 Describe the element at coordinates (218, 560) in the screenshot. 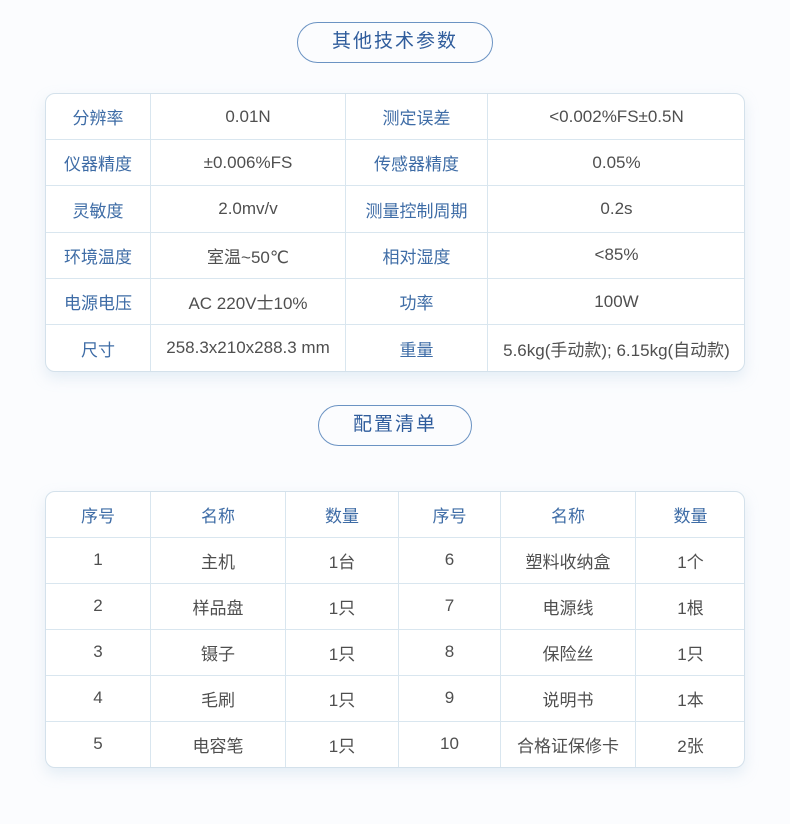

I see `item-name-cell: 主机` at that location.